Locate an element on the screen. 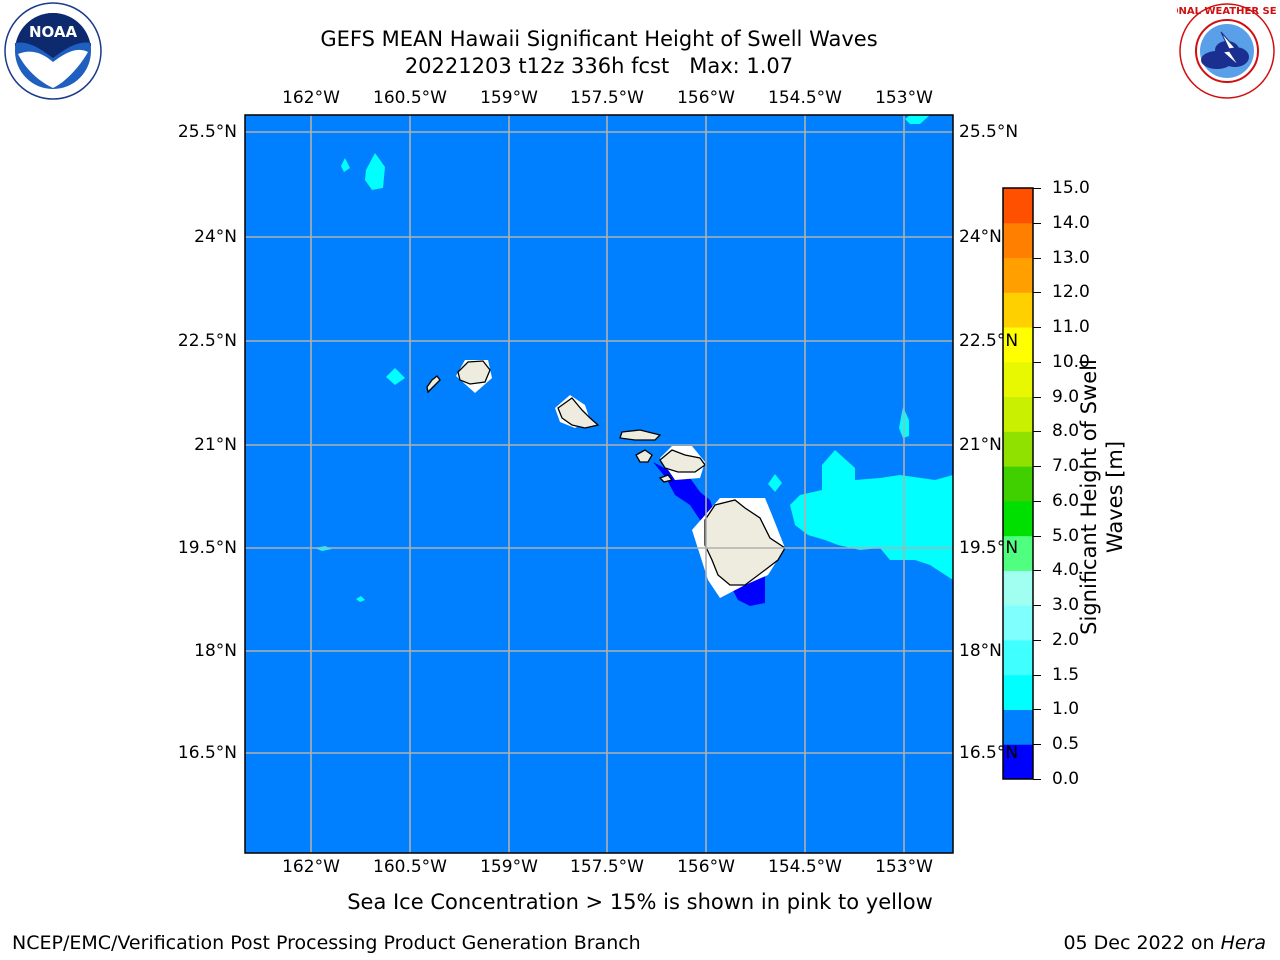  island-kahoolawe is located at coordinates (666, 478).